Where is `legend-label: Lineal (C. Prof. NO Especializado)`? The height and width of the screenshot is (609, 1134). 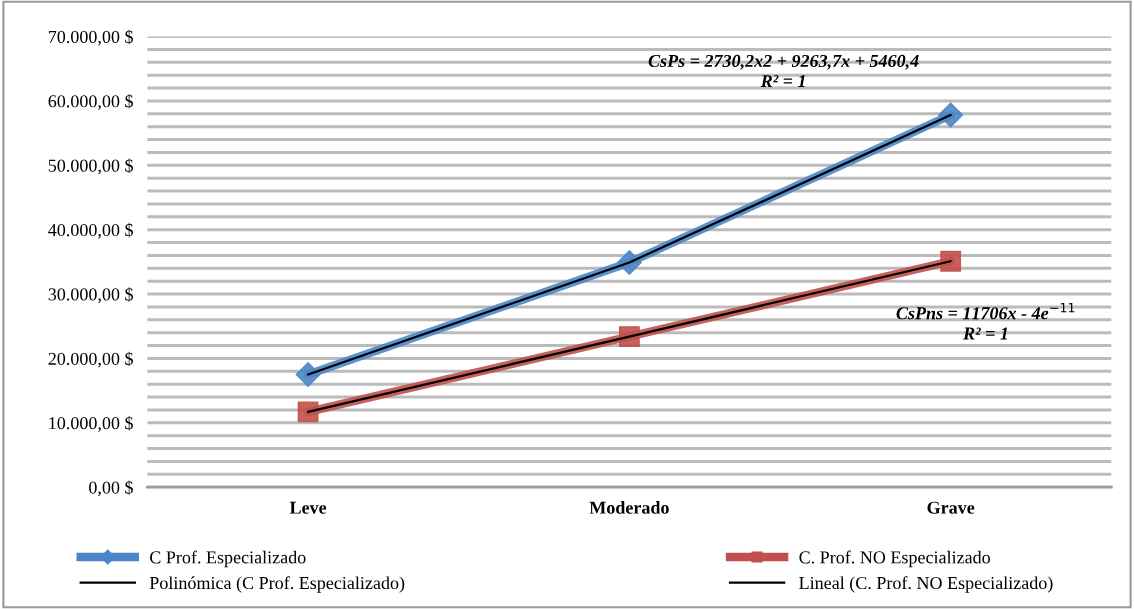 legend-label: Lineal (C. Prof. NO Especializado) is located at coordinates (926, 584).